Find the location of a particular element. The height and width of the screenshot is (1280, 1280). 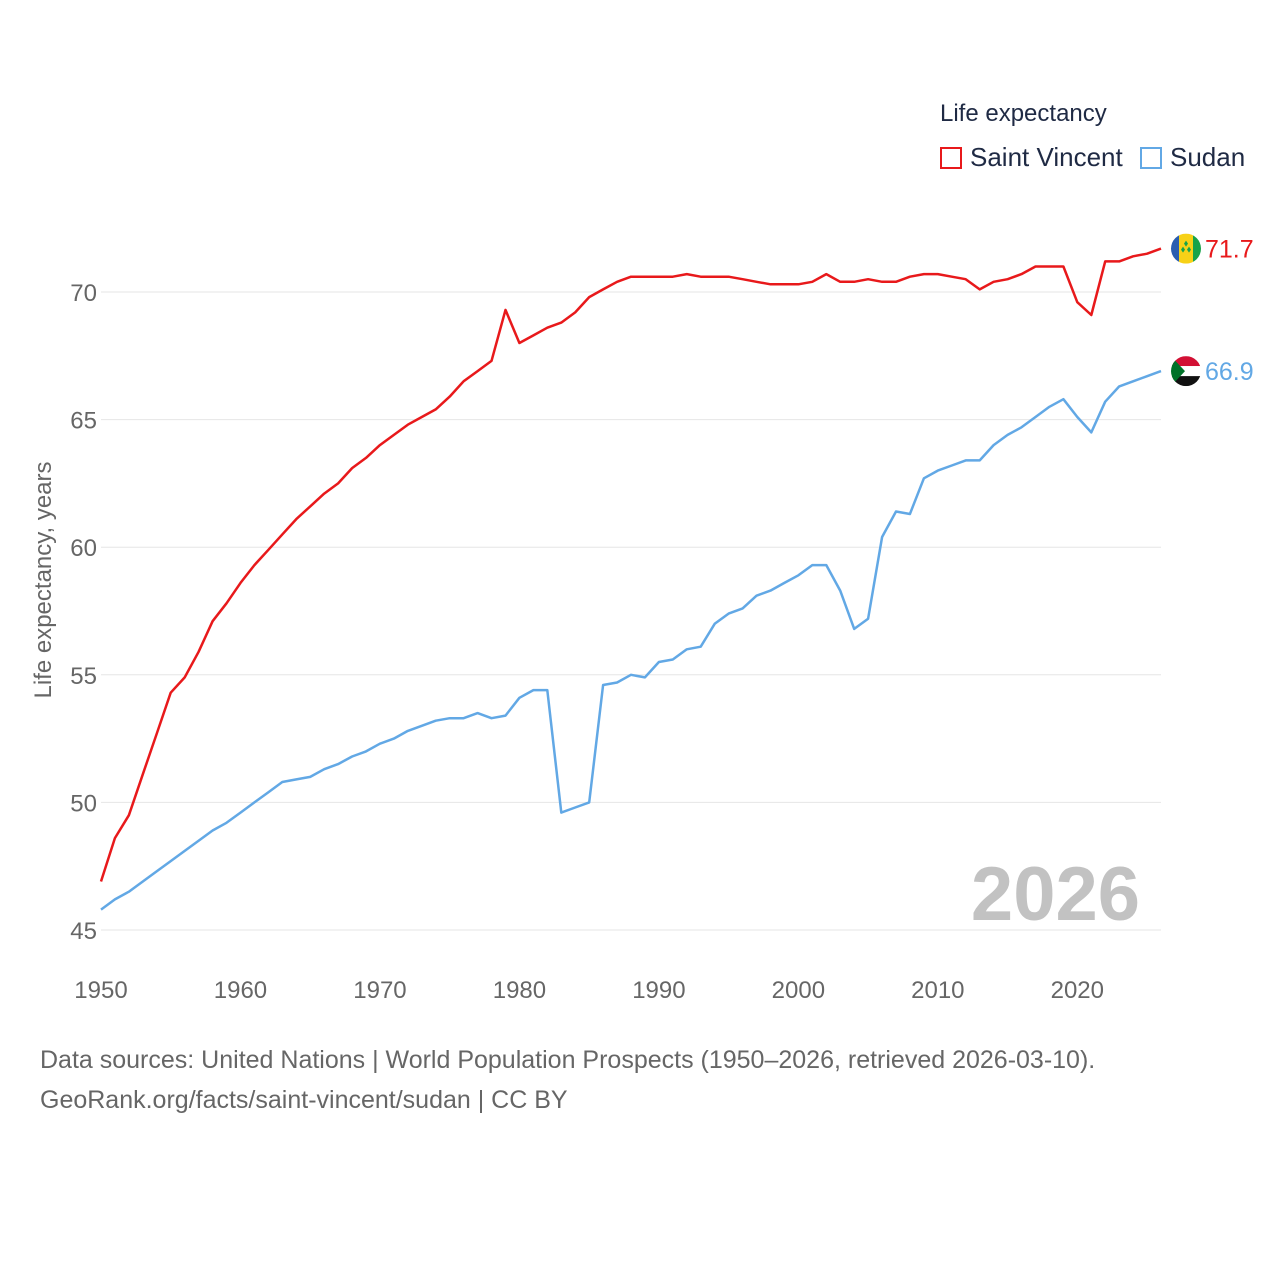

x-tick-label-1990: 1990 is located at coordinates (658, 990).